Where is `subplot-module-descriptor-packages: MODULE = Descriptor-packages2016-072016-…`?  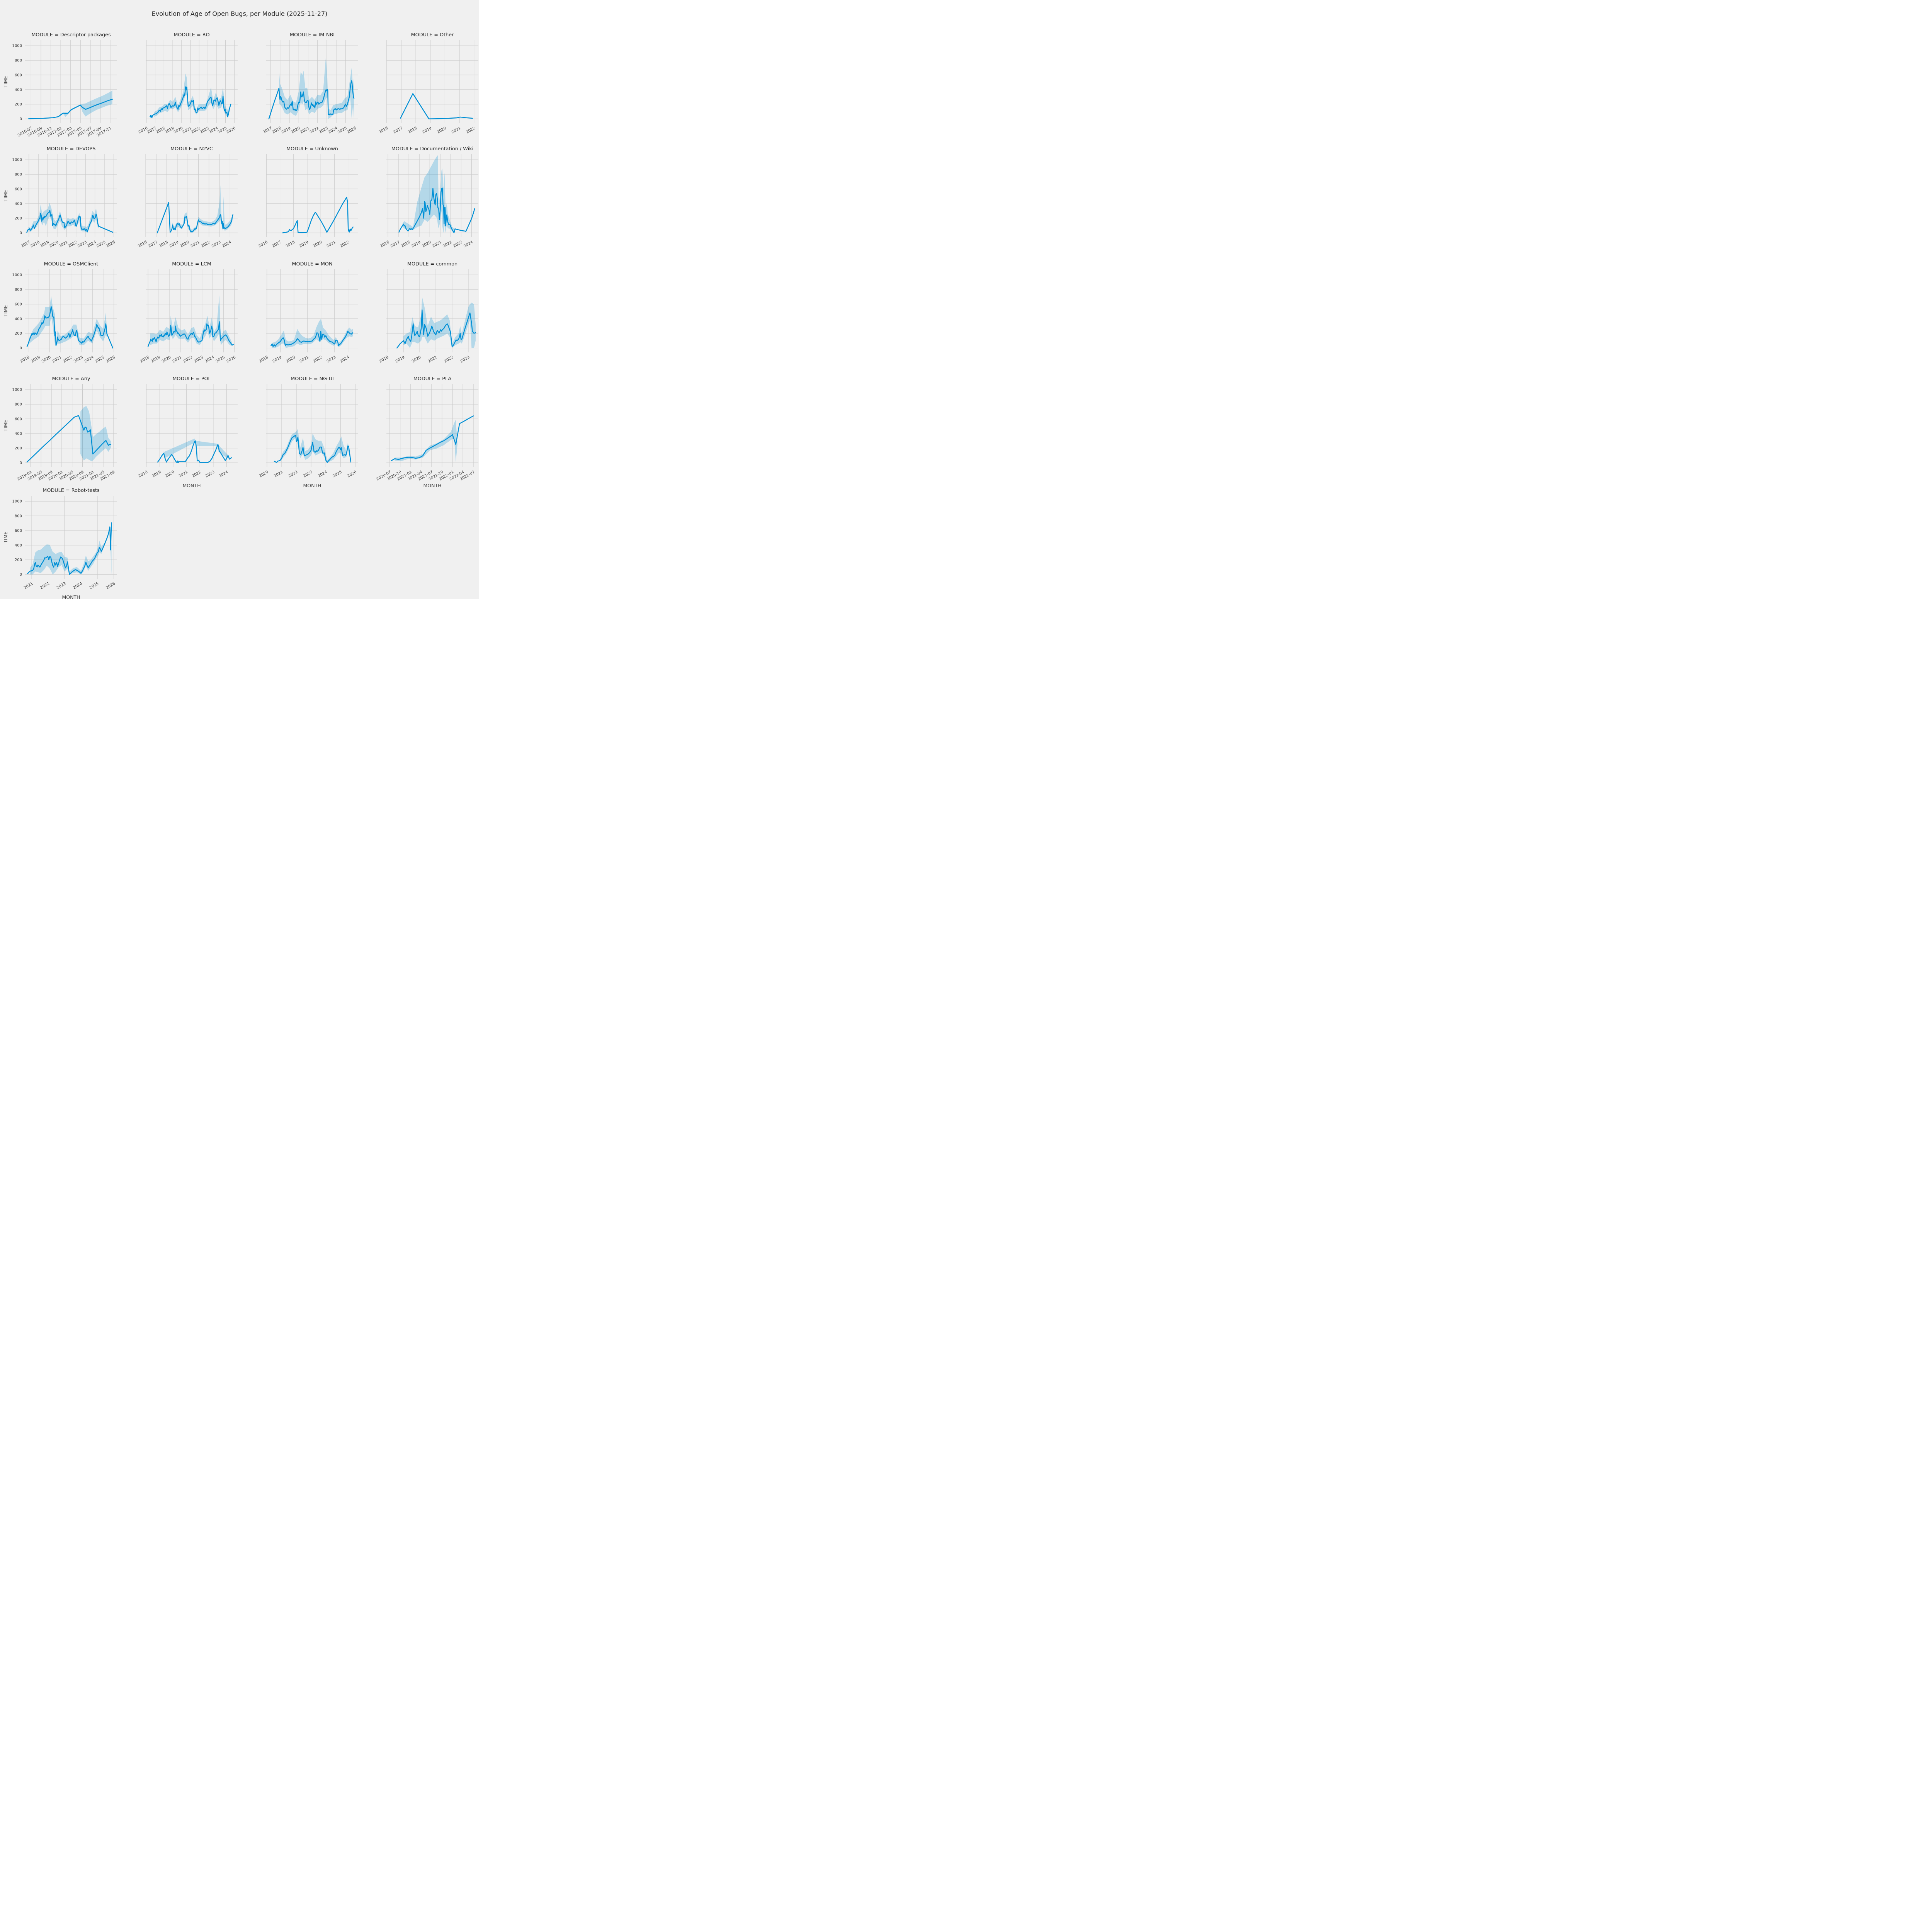 subplot-module-descriptor-packages: MODULE = Descriptor-packages2016-072016-… is located at coordinates (60, 85).